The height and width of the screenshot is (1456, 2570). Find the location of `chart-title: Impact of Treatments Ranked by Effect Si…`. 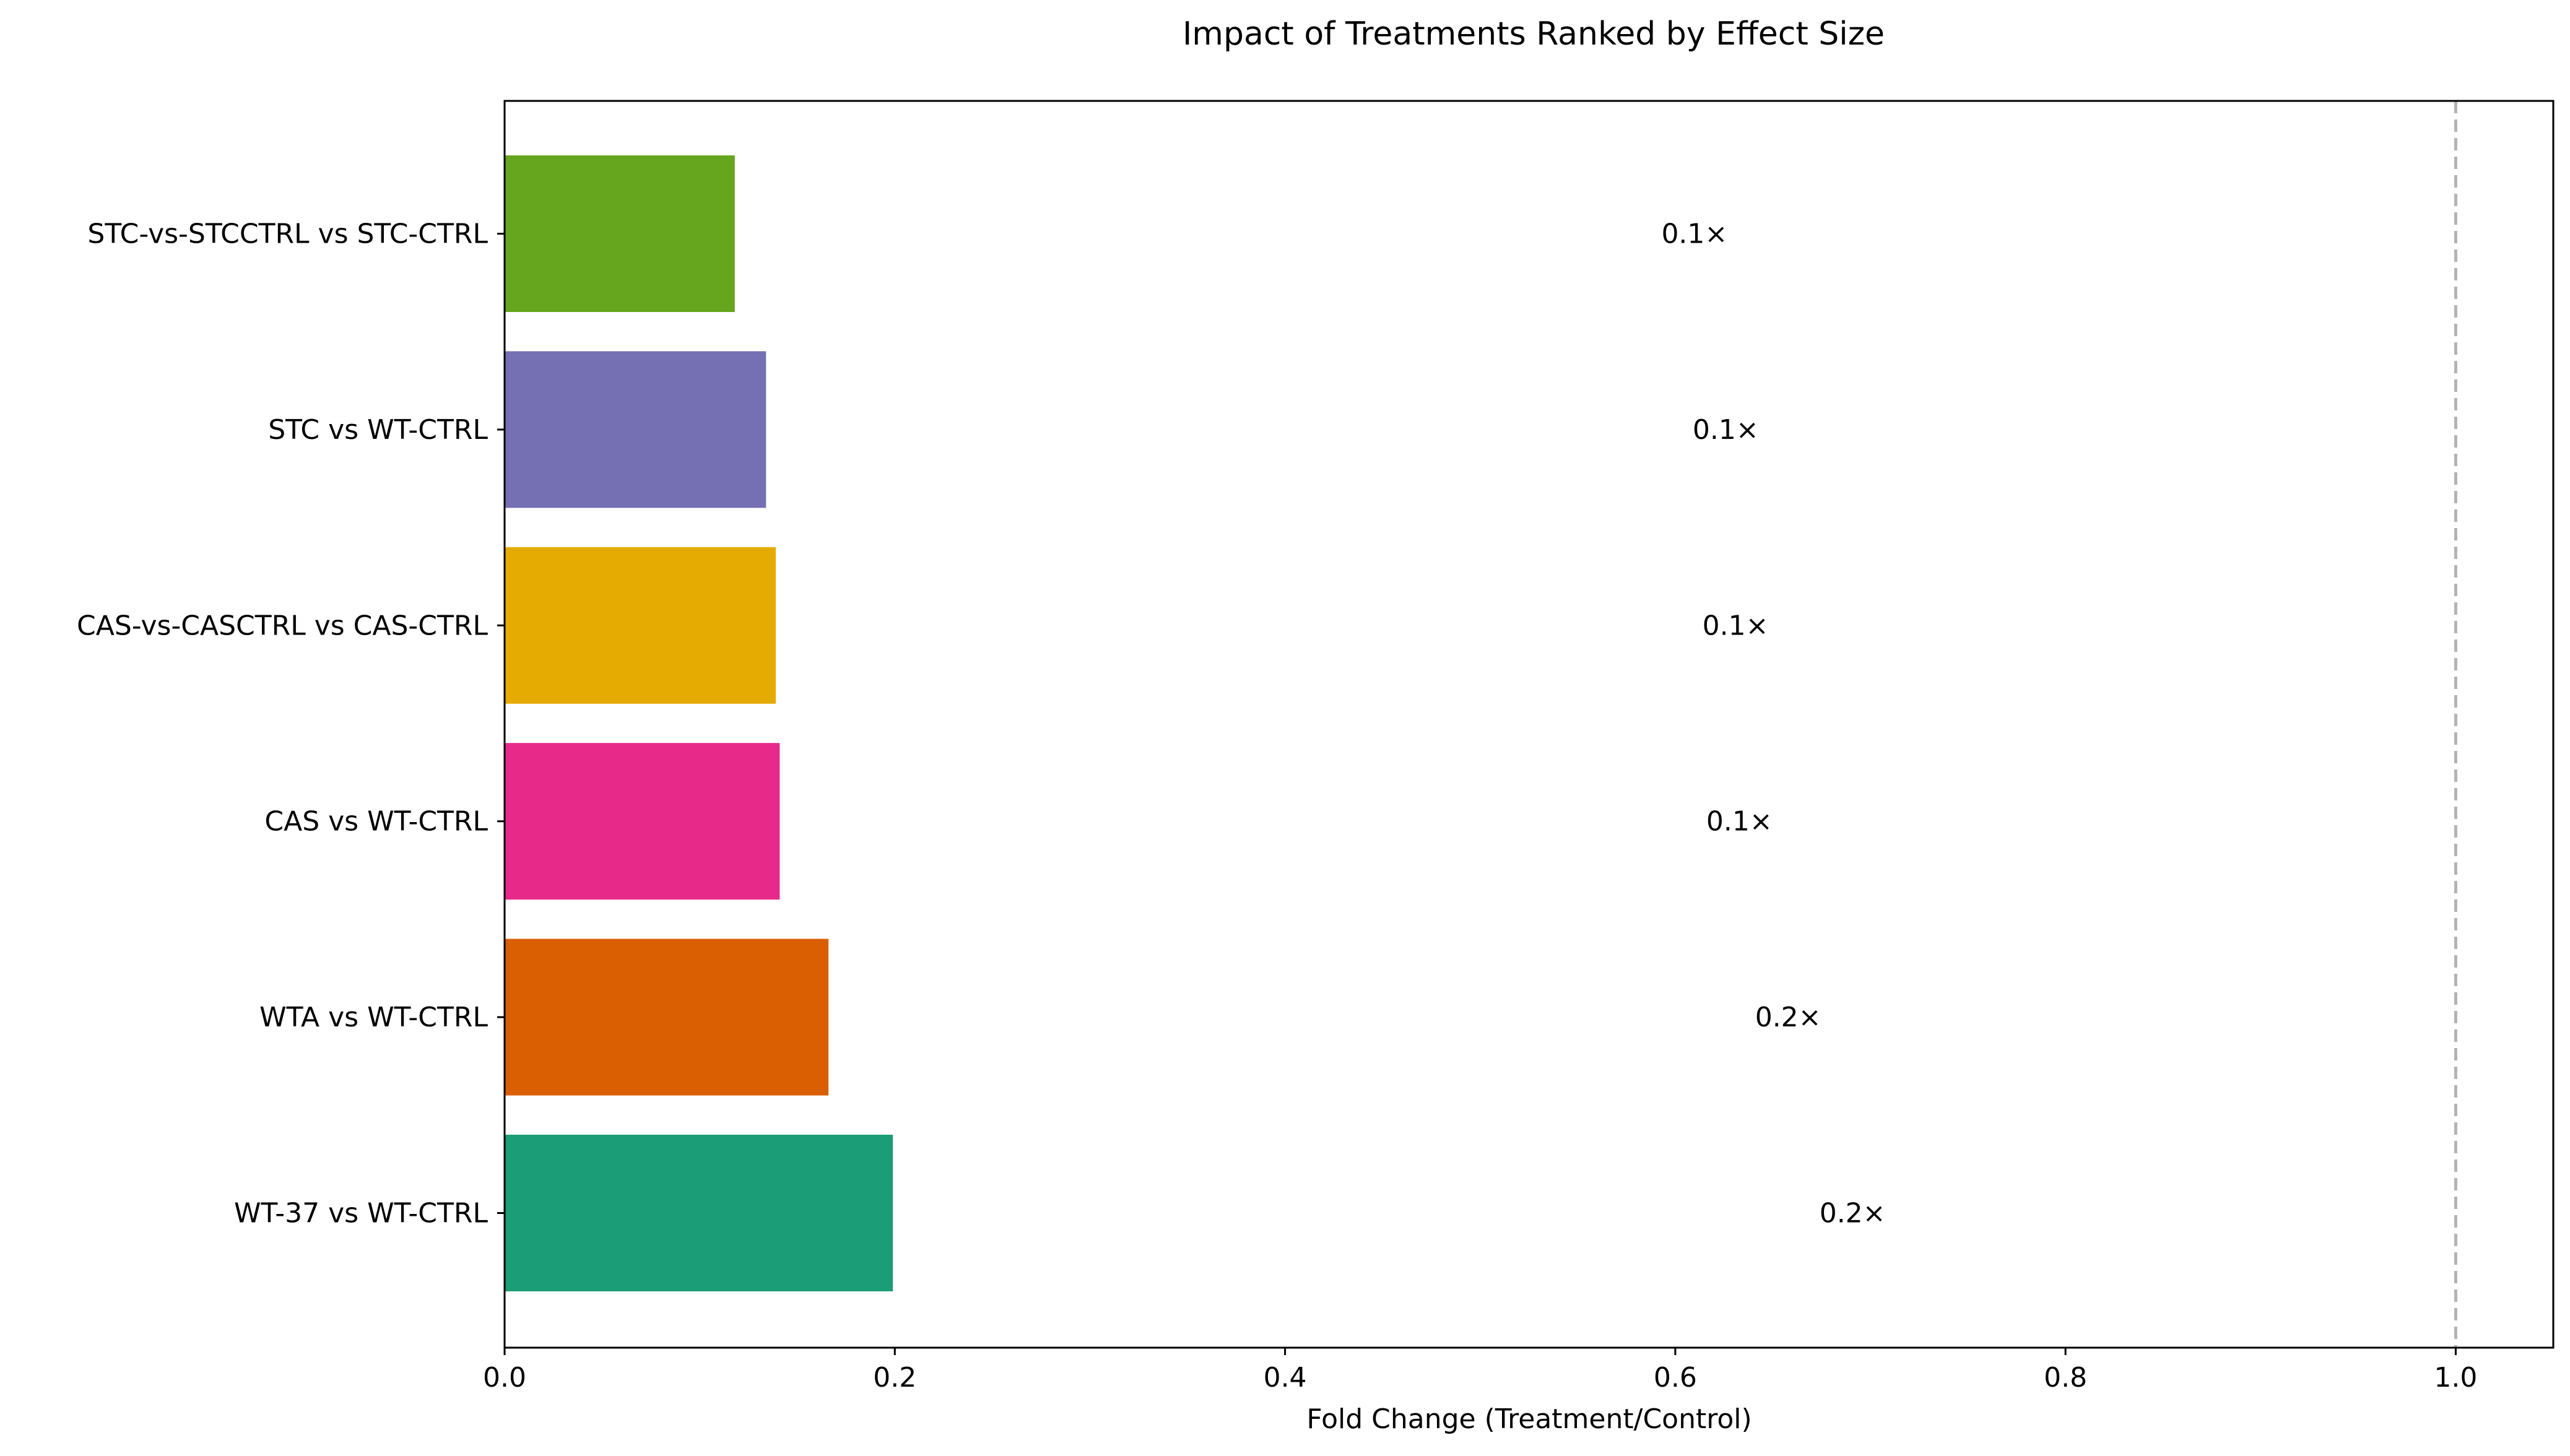

chart-title: Impact of Treatments Ranked by Effect Si… is located at coordinates (1534, 34).